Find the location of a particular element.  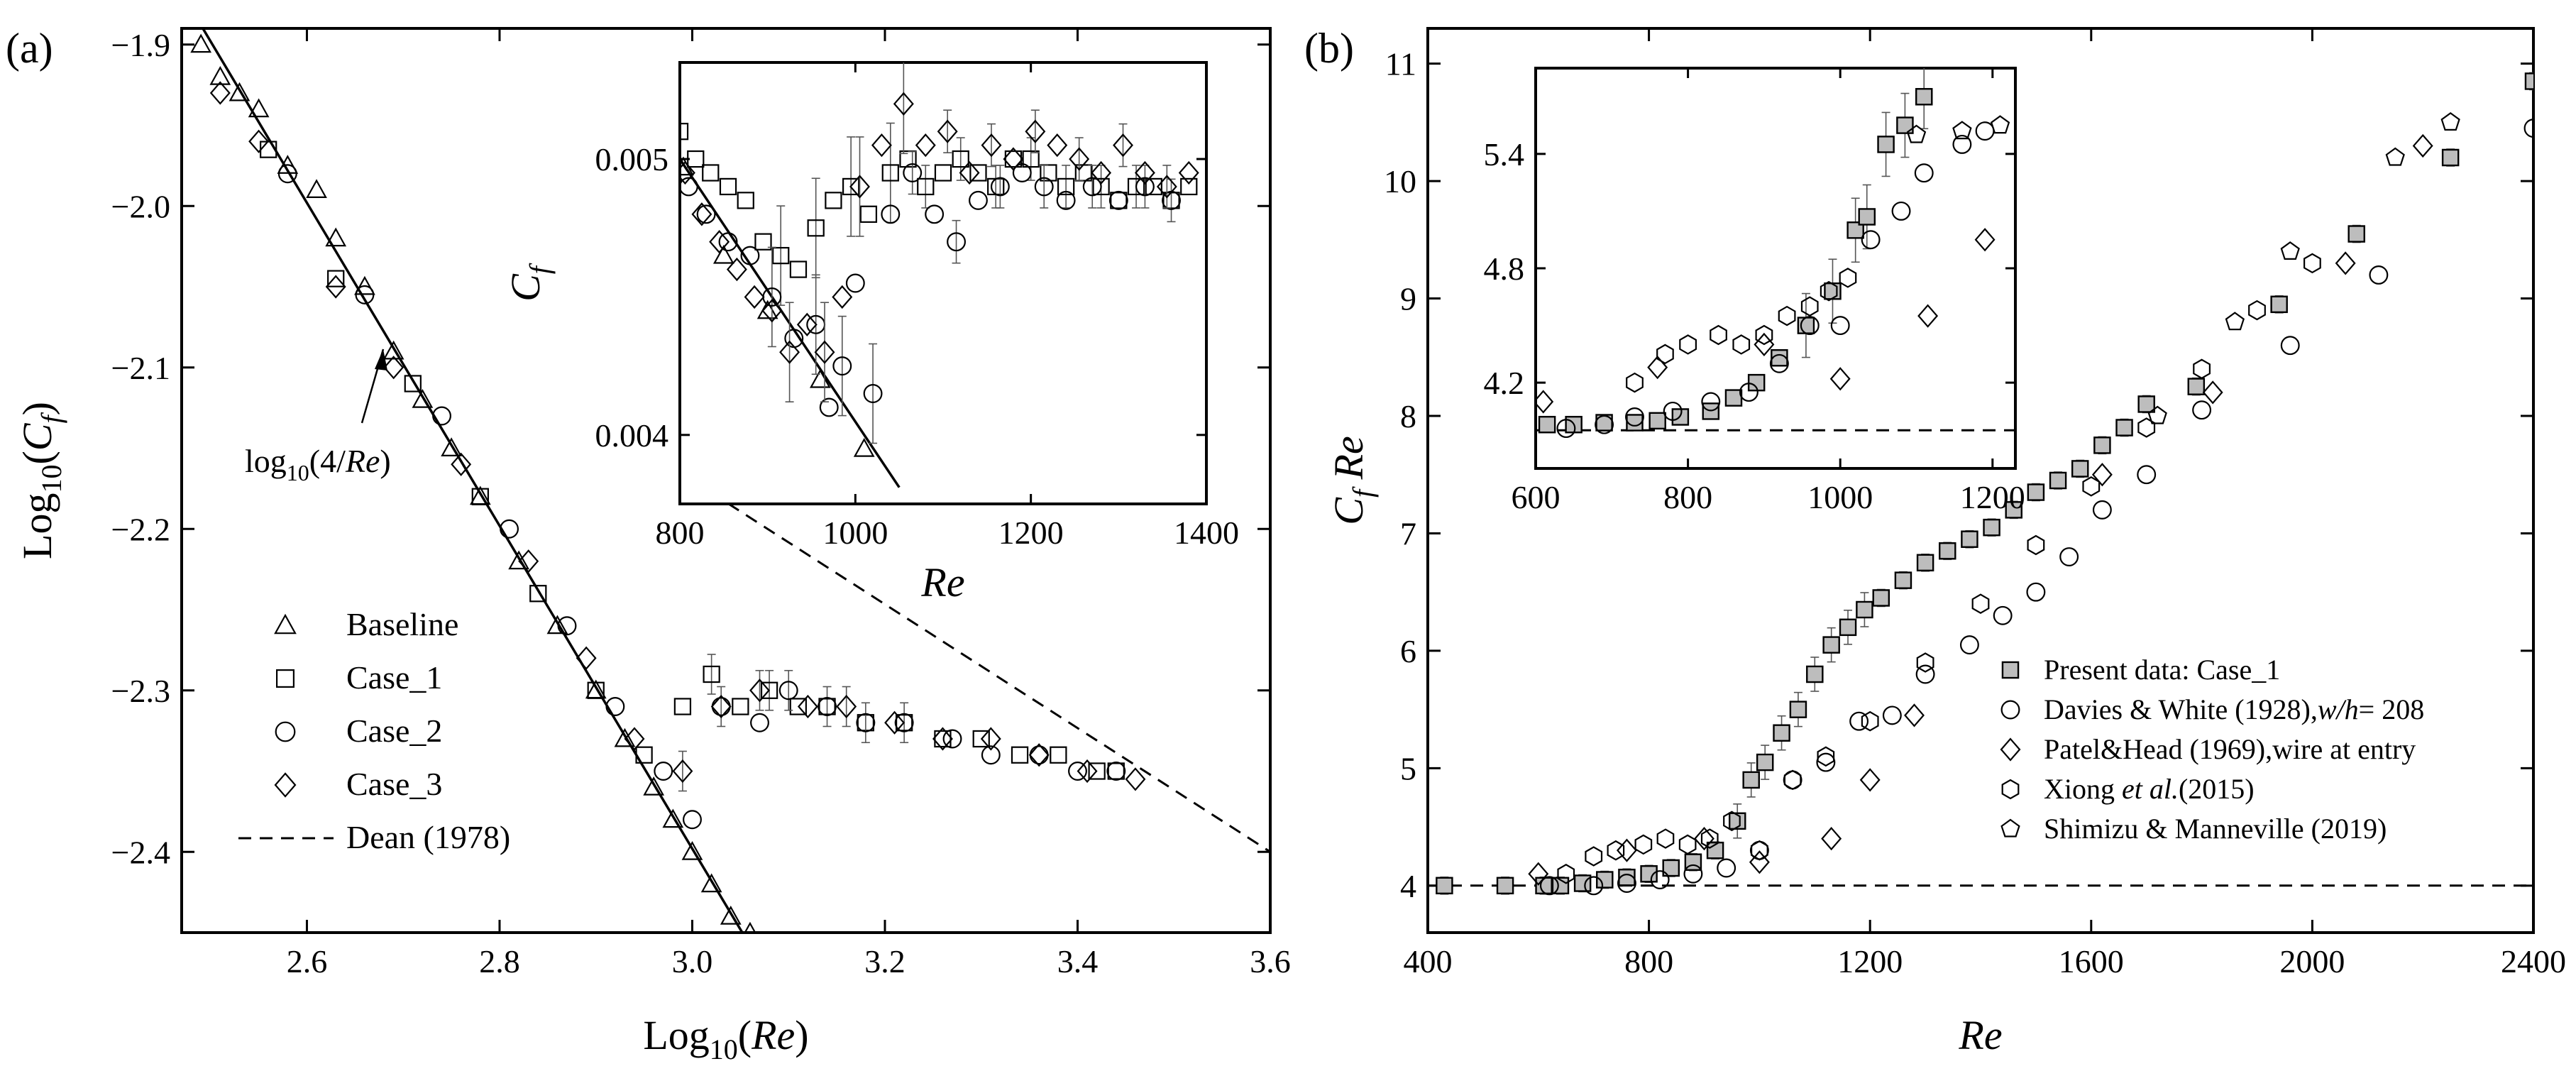

b-ylabel: Cf Re is located at coordinates (1352, 480).